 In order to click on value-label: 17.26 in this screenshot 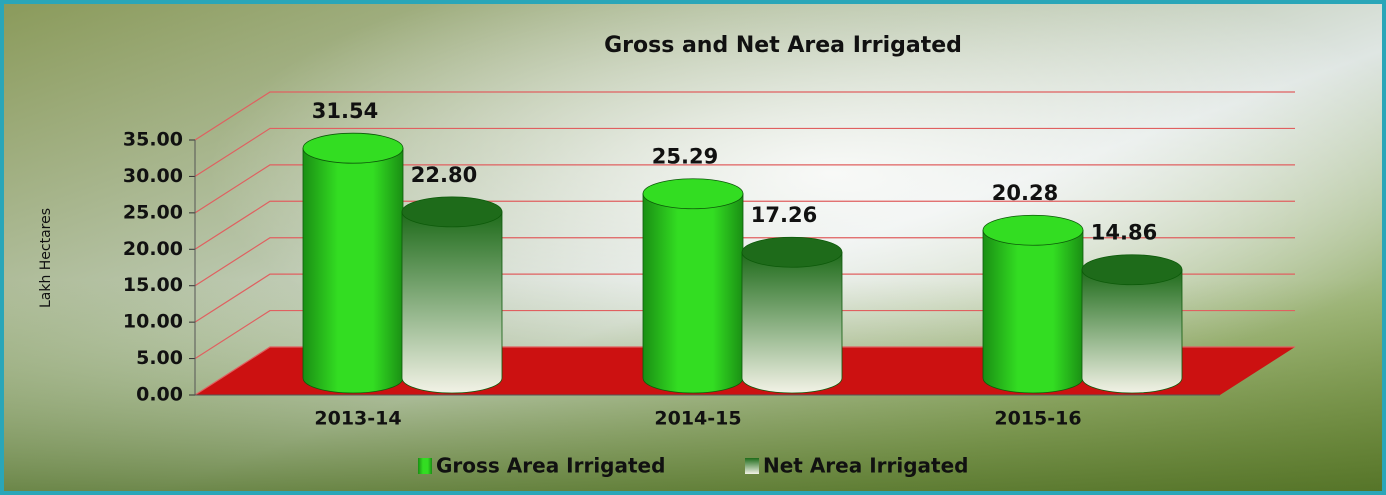, I will do `click(784, 215)`.